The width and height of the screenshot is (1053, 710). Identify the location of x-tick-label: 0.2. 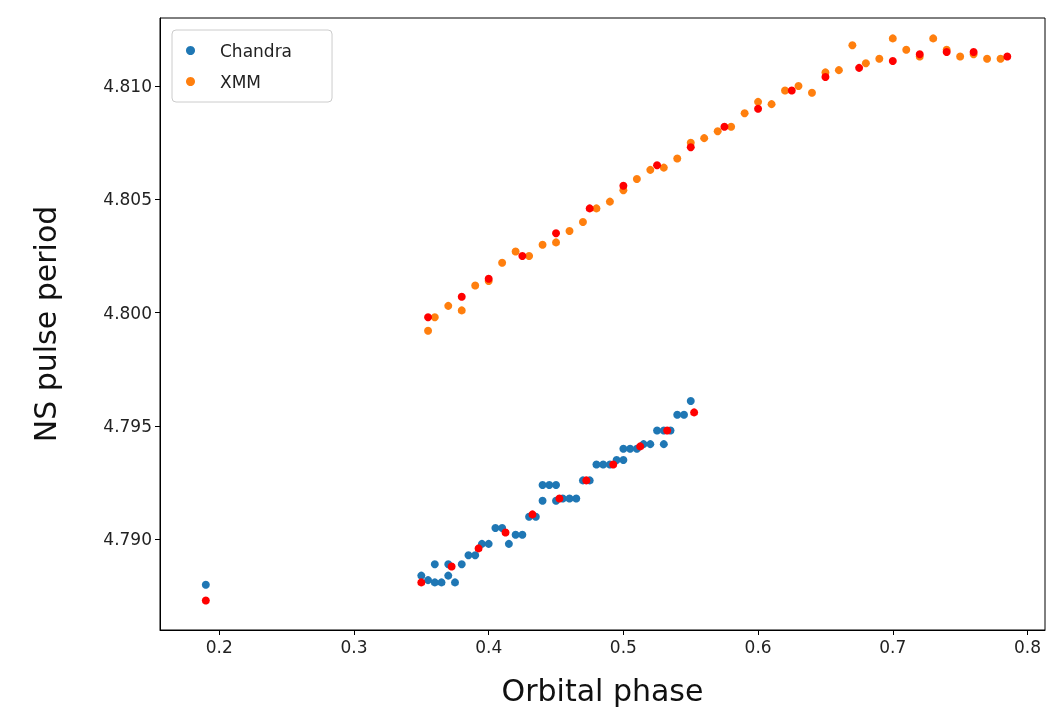
(219, 646).